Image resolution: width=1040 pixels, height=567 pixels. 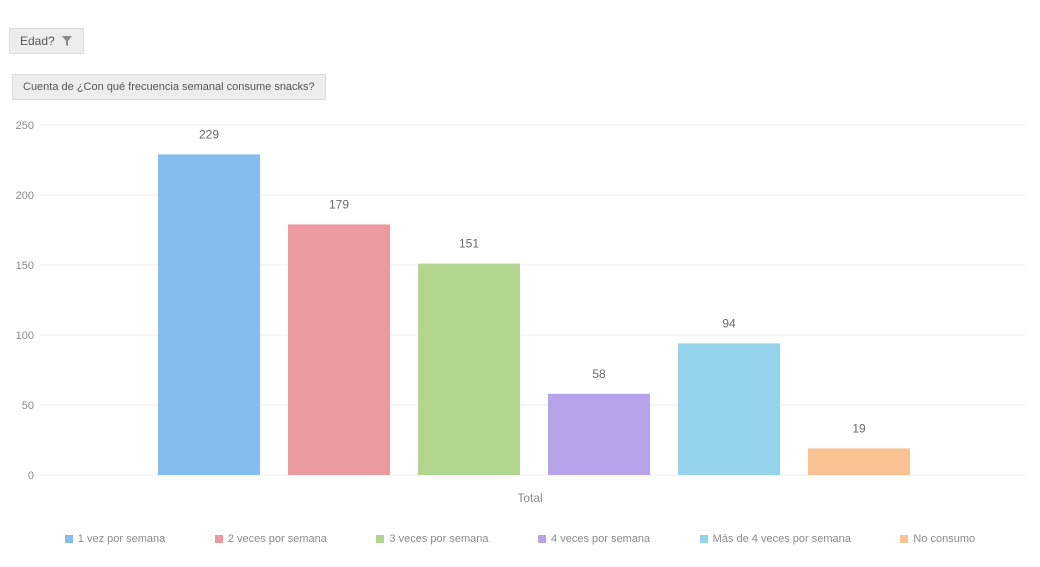 What do you see at coordinates (944, 539) in the screenshot?
I see `legend-label: No consumo` at bounding box center [944, 539].